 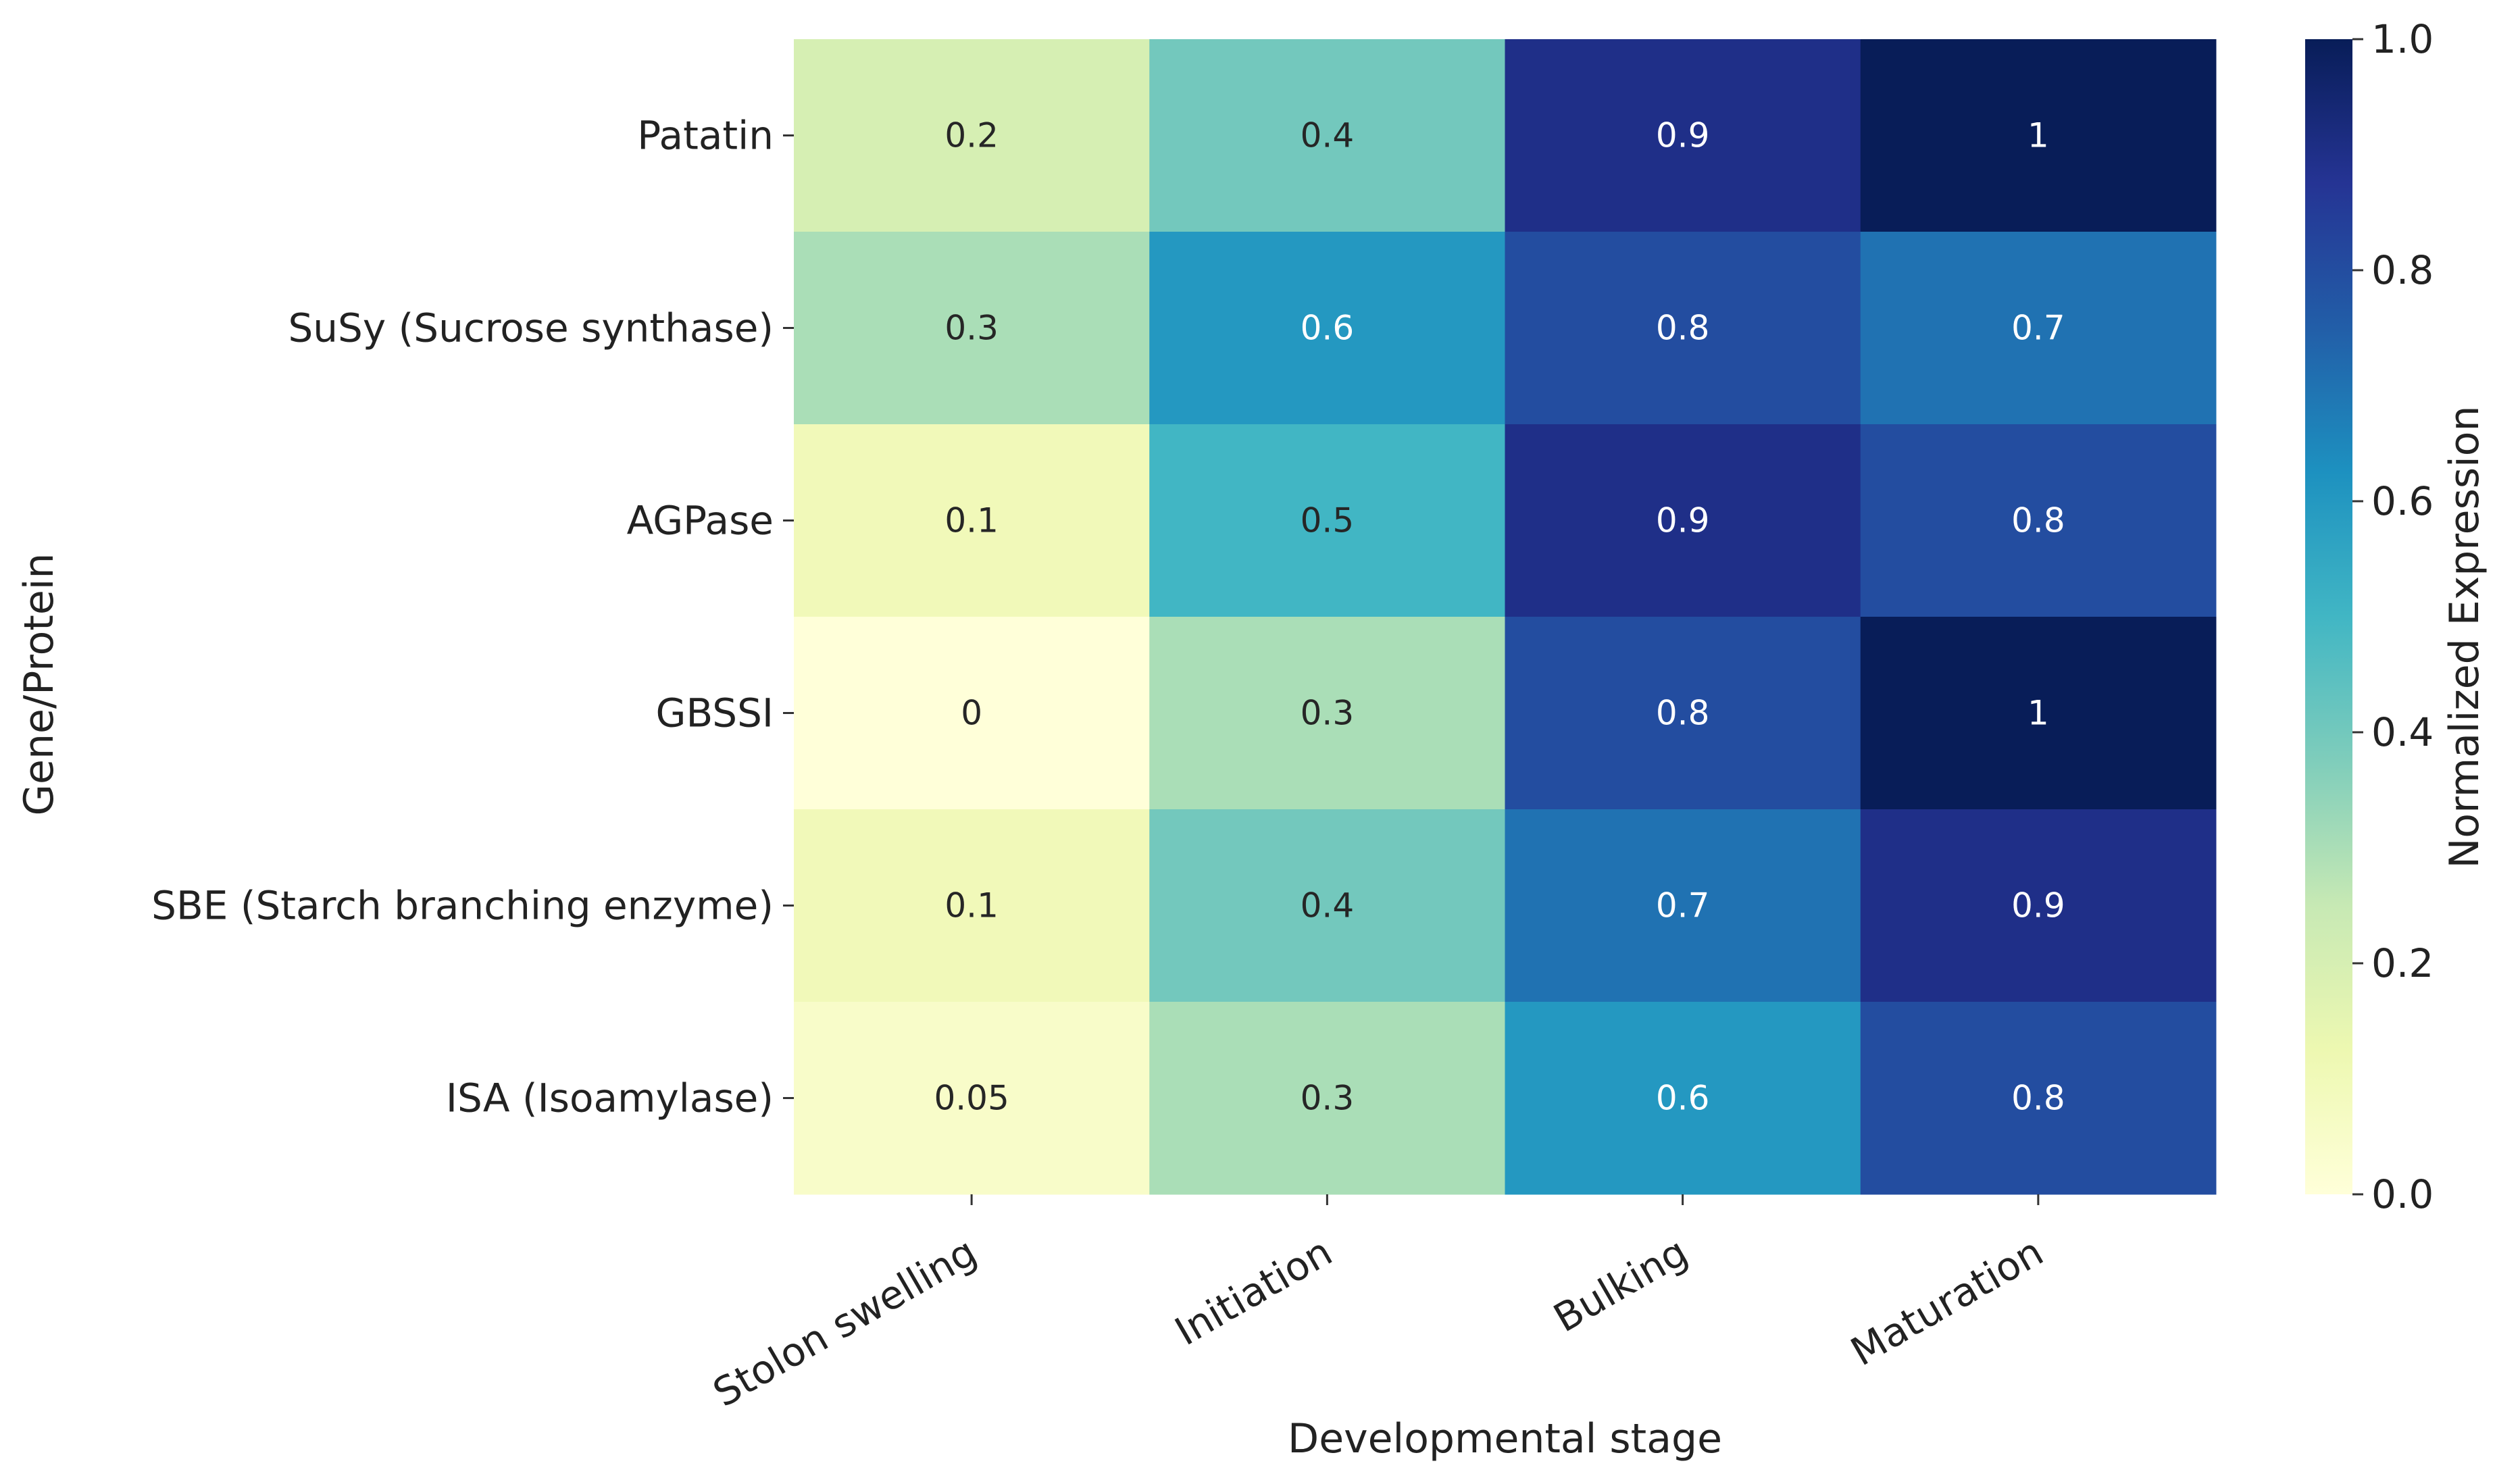 I want to click on colorbar-tick-label: 0.8, so click(x=2402, y=270).